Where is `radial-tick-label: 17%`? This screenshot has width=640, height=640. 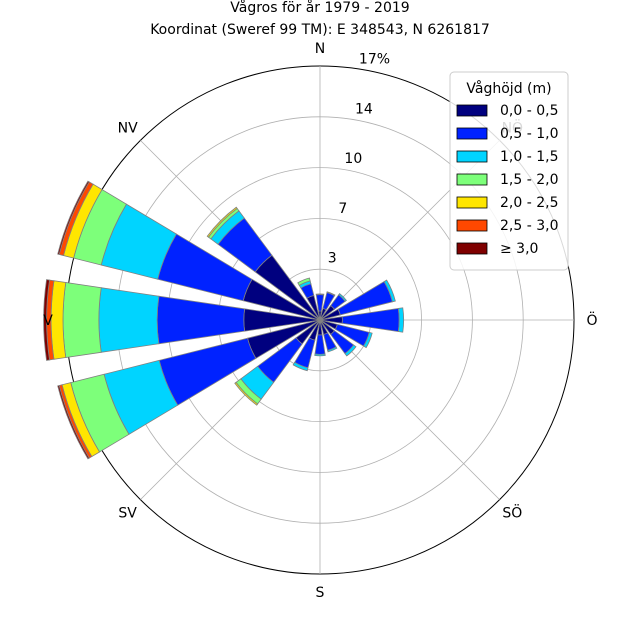
radial-tick-label: 17% is located at coordinates (374, 60).